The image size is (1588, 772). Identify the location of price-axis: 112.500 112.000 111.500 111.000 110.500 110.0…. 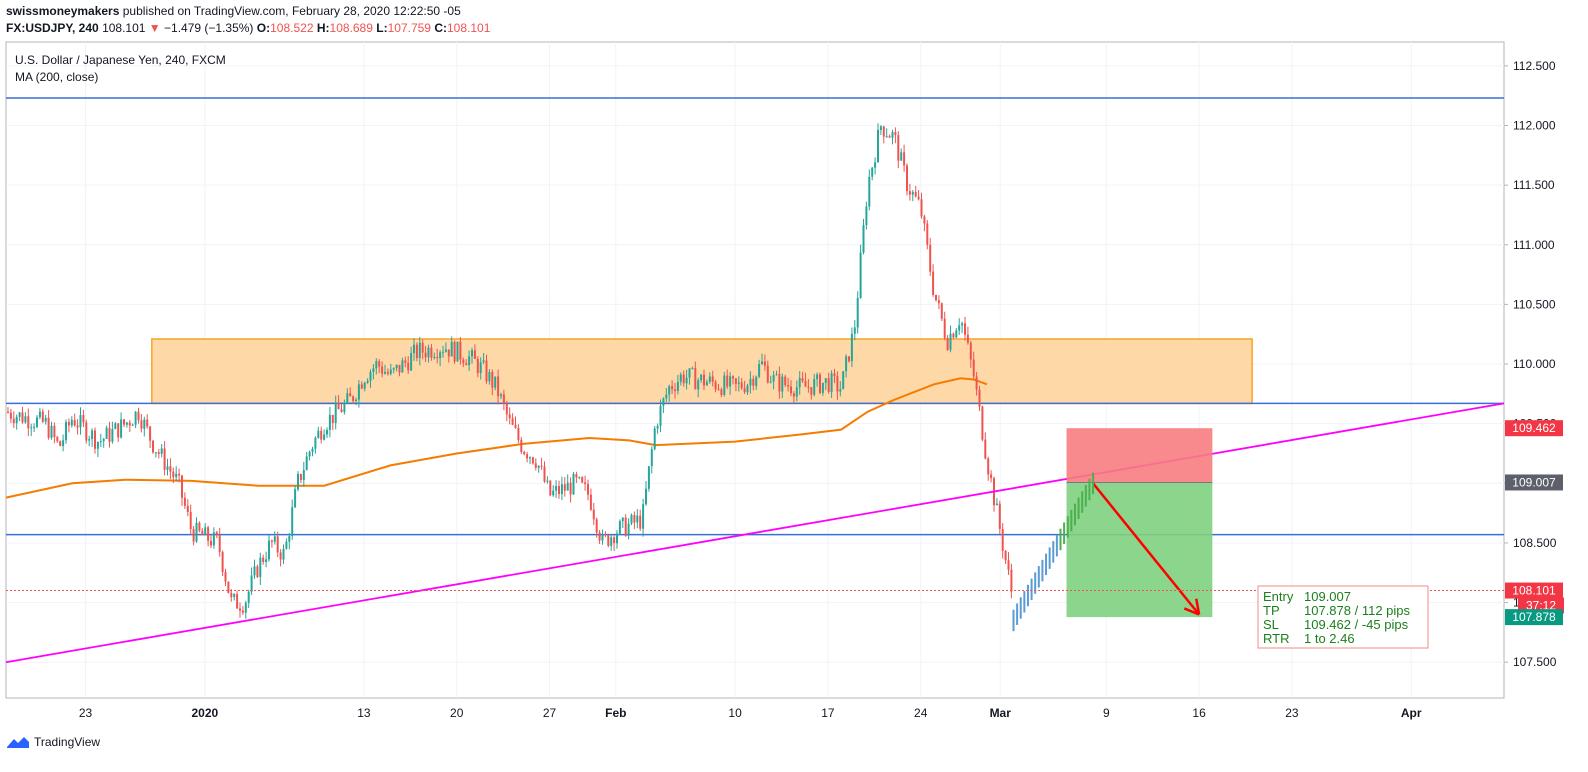
(1530, 364).